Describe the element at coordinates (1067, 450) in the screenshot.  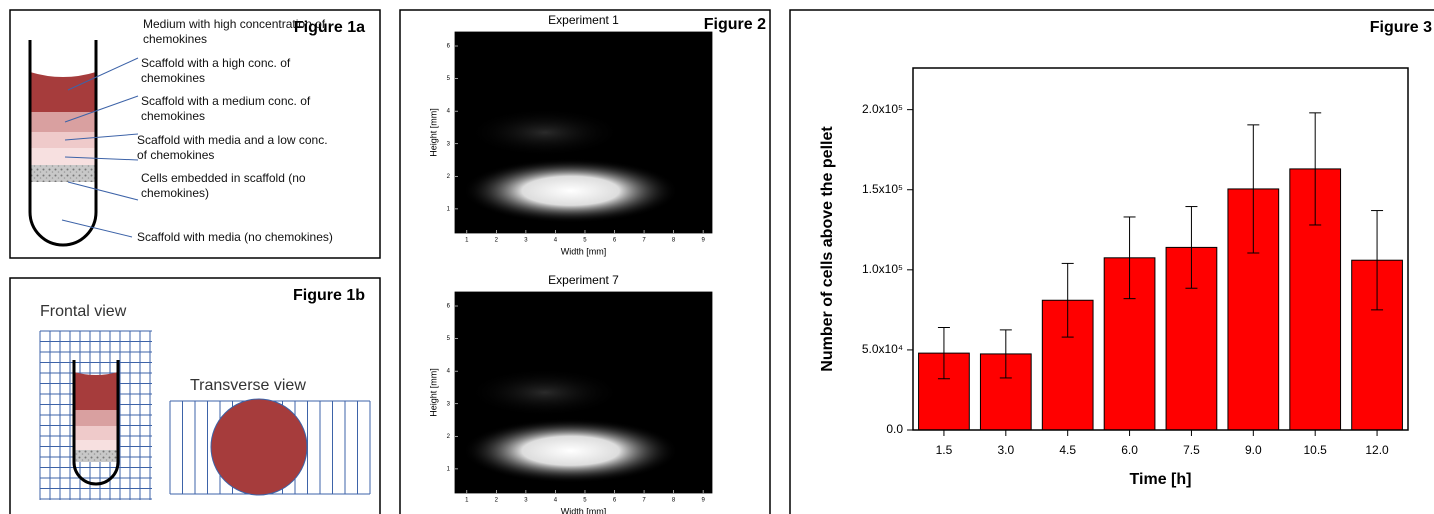
I see `x-tick-label: 4.5` at that location.